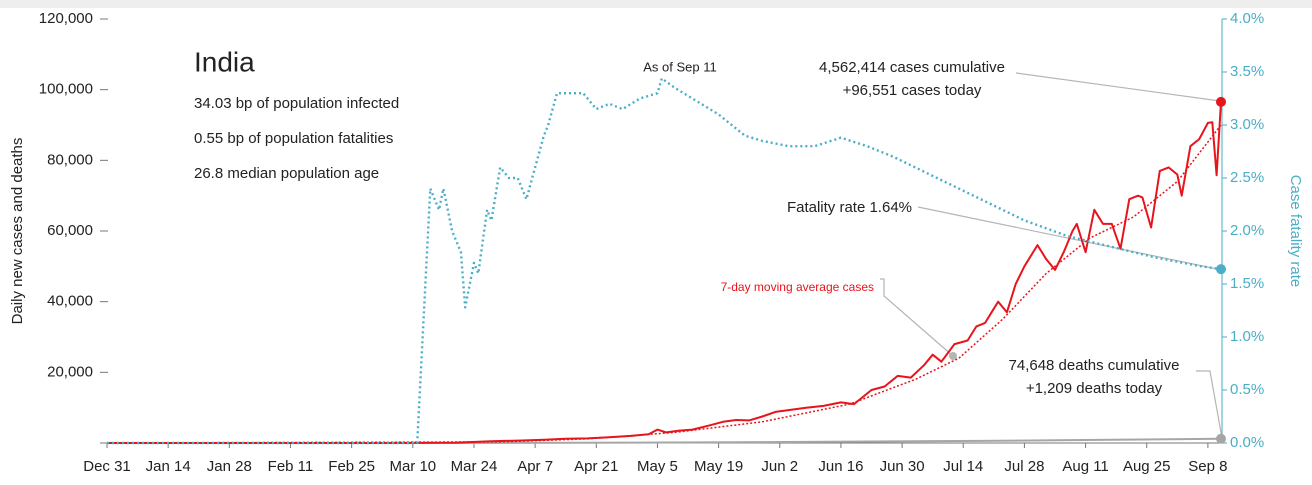 The image size is (1312, 485). I want to click on x-tick-label: Sep 8, so click(1207, 466).